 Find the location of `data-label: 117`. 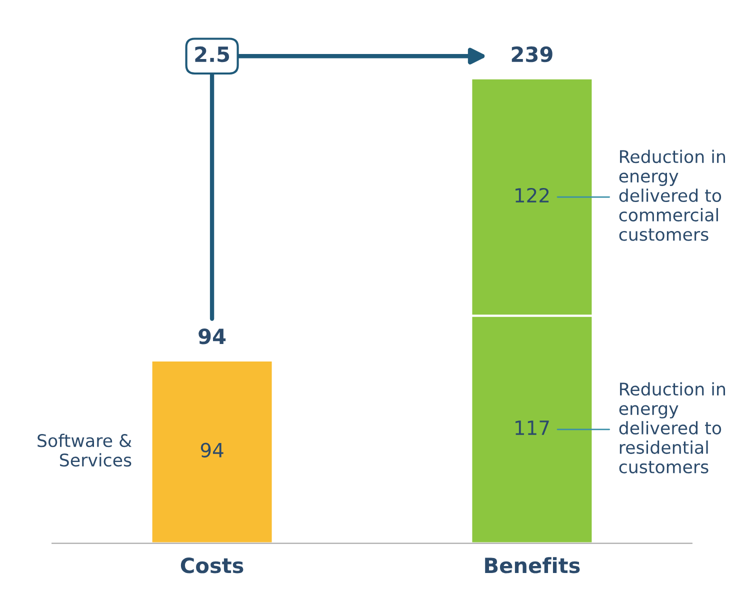

data-label: 117 is located at coordinates (532, 427).